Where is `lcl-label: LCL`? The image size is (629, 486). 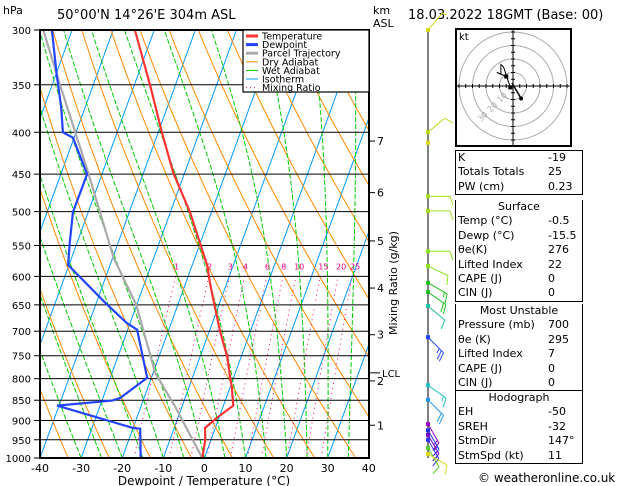 lcl-label: LCL is located at coordinates (391, 374).